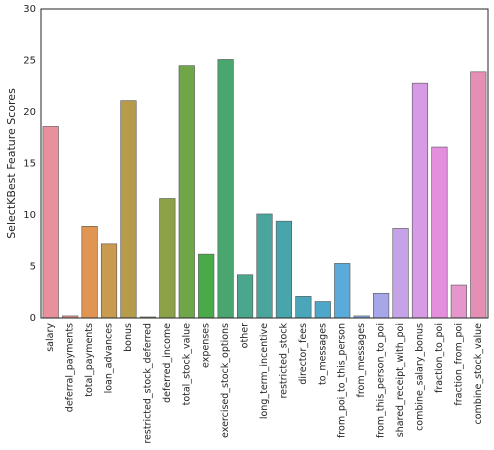 This screenshot has width=494, height=450. Describe the element at coordinates (400, 380) in the screenshot. I see `x-tick-label: shared_receipt_with_poi` at that location.